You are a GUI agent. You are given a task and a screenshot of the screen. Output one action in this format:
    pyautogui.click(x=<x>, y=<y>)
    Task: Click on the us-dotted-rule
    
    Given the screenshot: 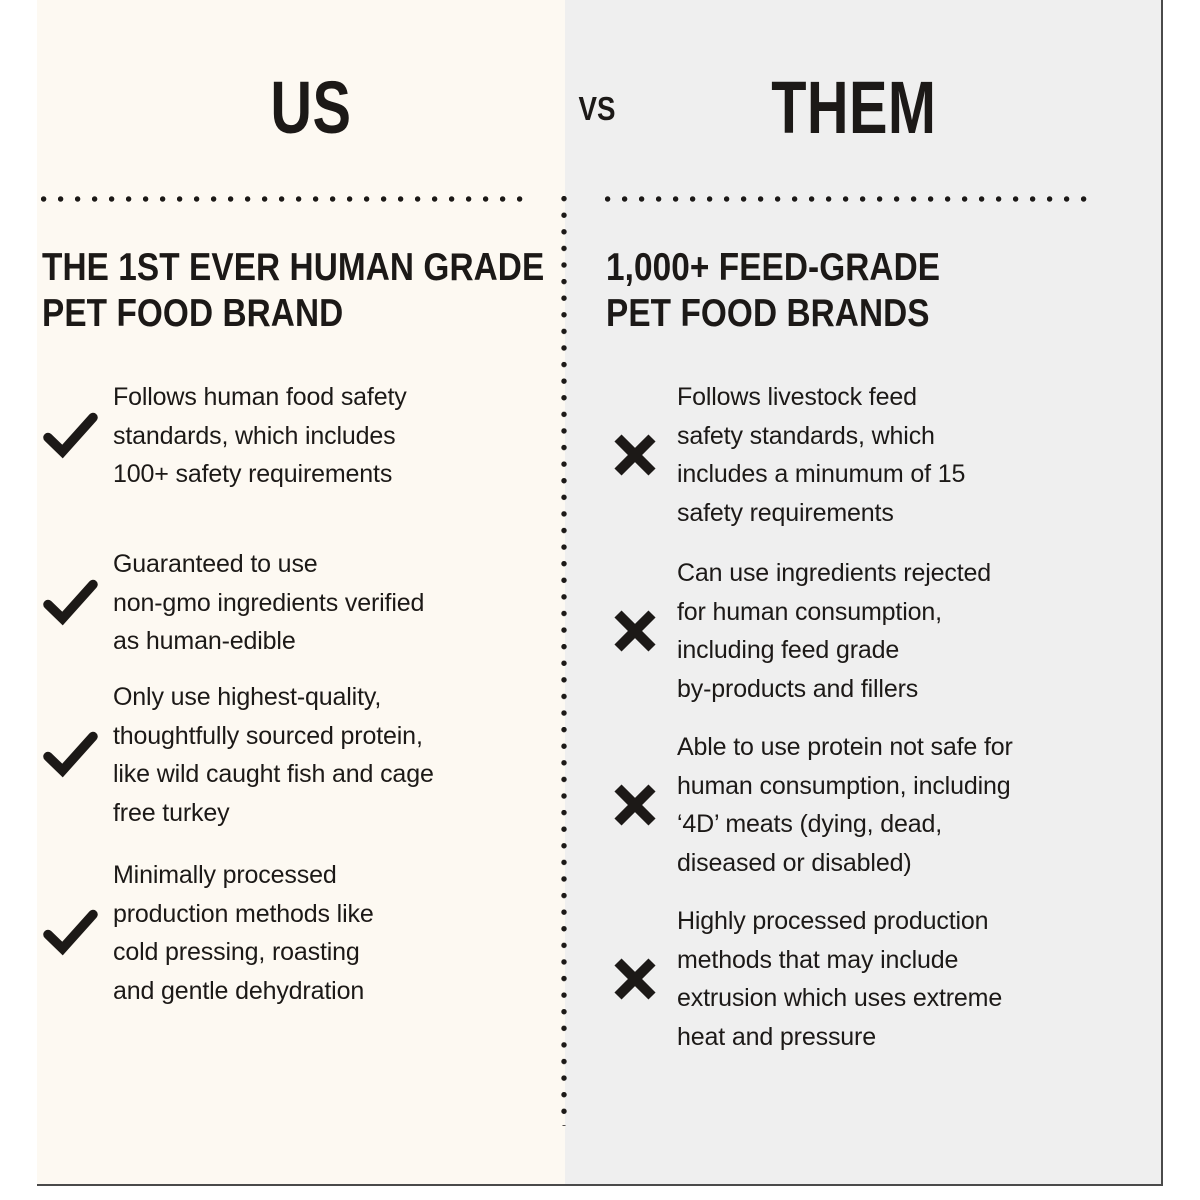 What is the action you would take?
    pyautogui.click(x=286, y=199)
    